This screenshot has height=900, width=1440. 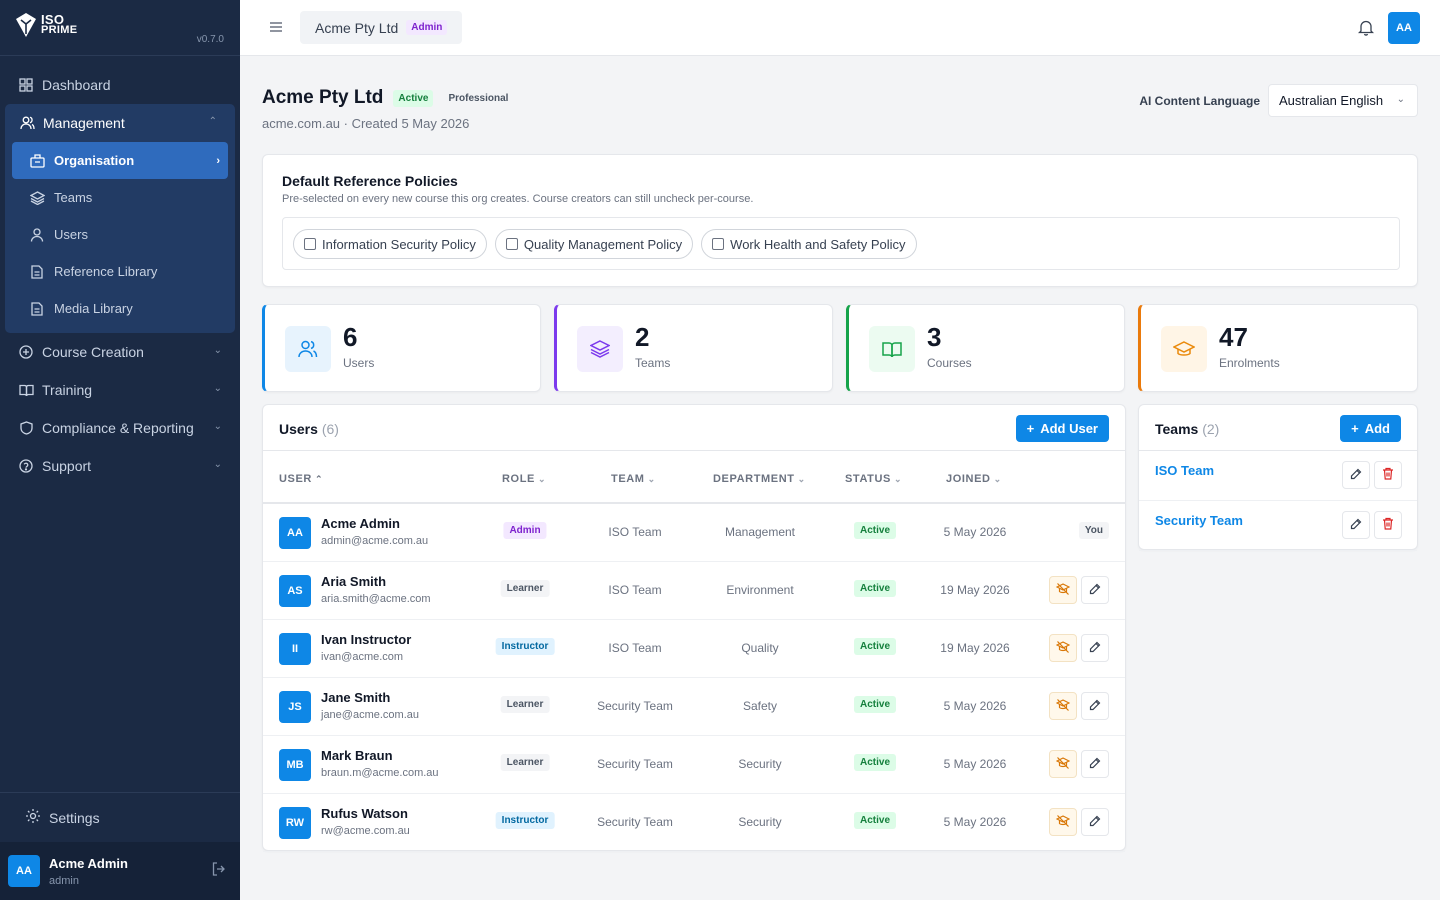 What do you see at coordinates (1199, 100) in the screenshot?
I see `language-label: AI Content Language` at bounding box center [1199, 100].